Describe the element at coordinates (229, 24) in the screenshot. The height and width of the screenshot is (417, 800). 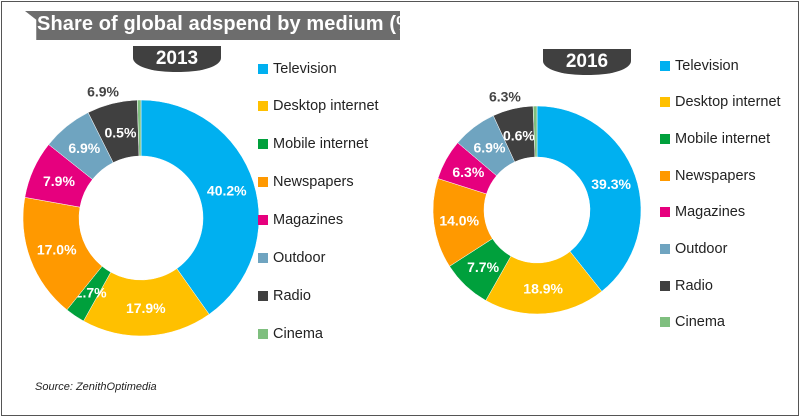
I see `chart-title: Share of global adspend by medium (%)` at that location.